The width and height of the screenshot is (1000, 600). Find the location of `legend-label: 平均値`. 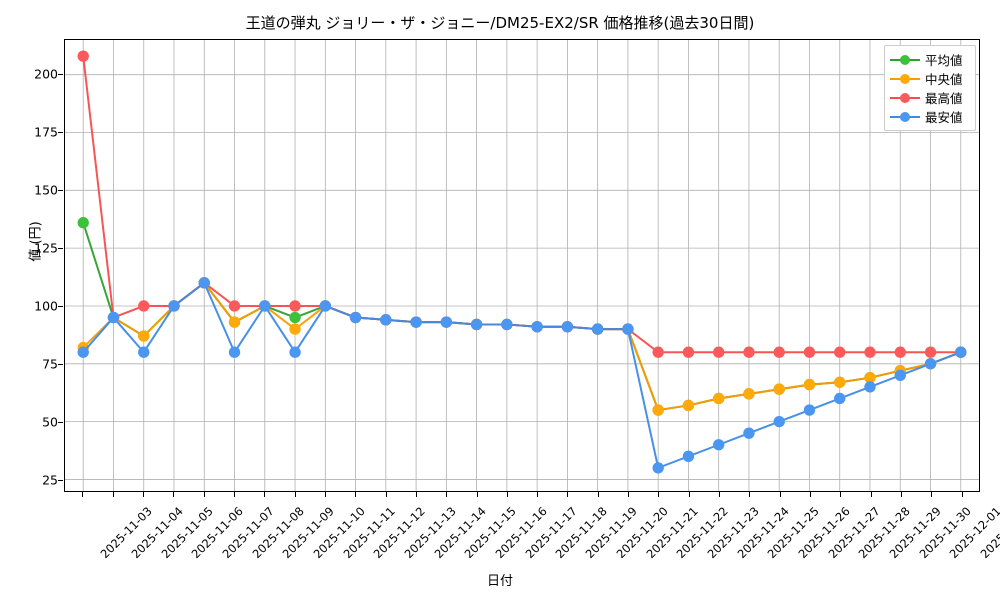

legend-label: 平均値 is located at coordinates (944, 60).